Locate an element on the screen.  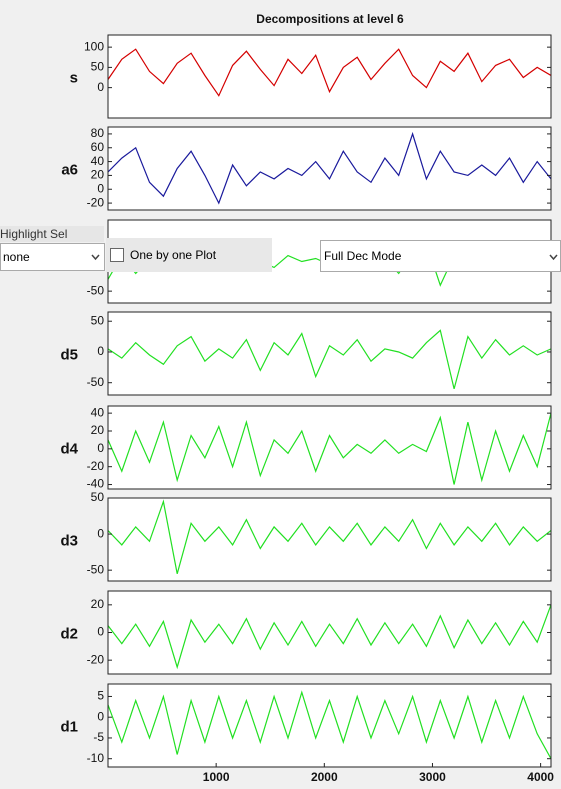
chart-title: Decompositions at level 6 is located at coordinates (330, 19).